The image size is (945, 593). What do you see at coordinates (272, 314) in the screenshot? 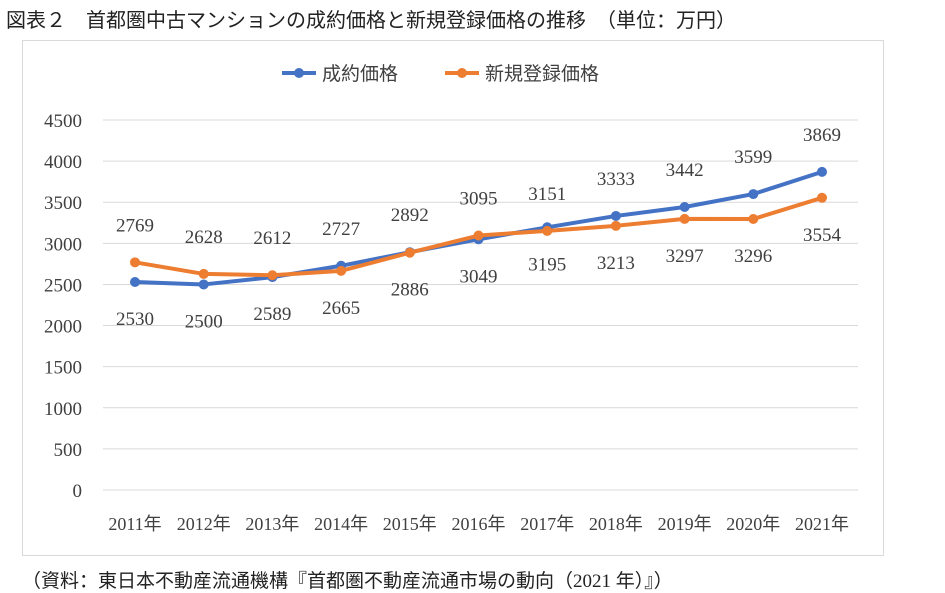
I see `data-label: 2589` at bounding box center [272, 314].